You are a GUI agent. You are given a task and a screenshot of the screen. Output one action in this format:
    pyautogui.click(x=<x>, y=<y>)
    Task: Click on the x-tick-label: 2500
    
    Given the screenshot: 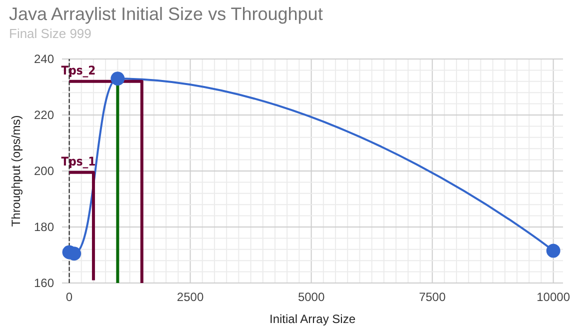 What is the action you would take?
    pyautogui.click(x=190, y=297)
    